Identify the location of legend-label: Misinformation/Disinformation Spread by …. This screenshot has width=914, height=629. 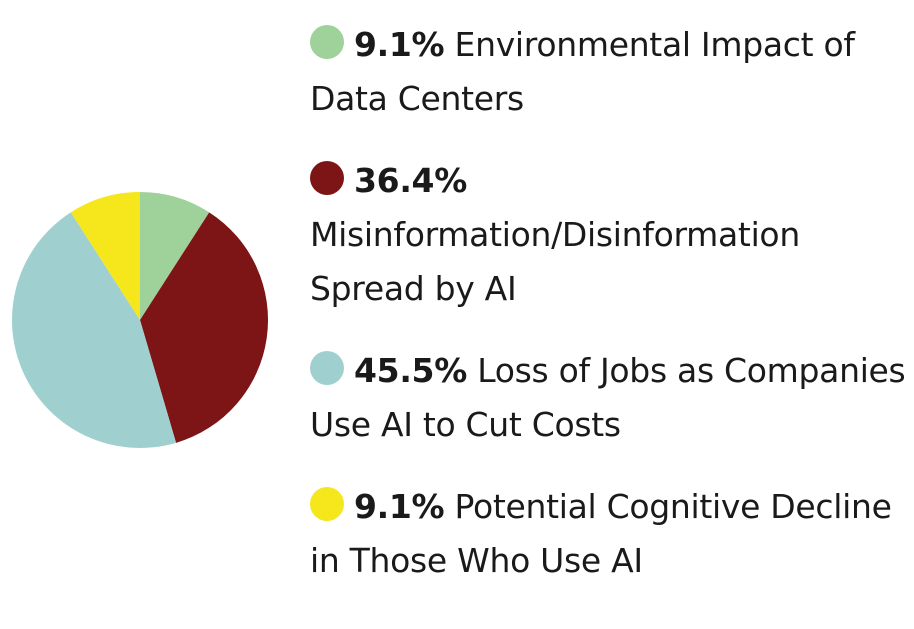
(555, 261).